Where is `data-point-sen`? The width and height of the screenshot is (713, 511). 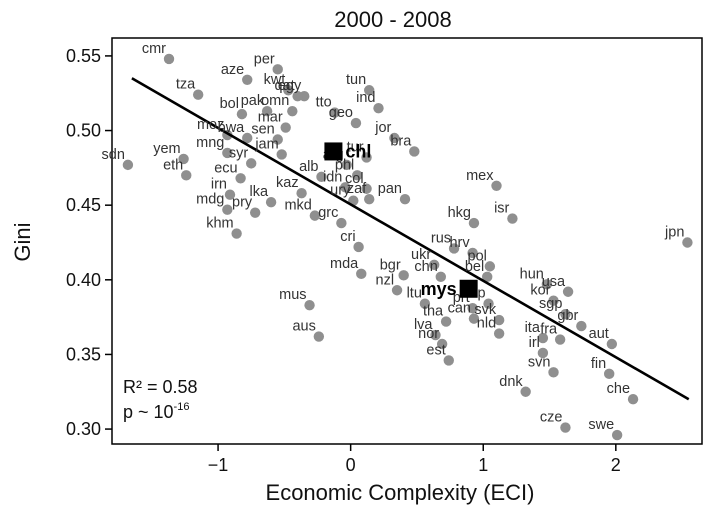 data-point-sen is located at coordinates (277, 139).